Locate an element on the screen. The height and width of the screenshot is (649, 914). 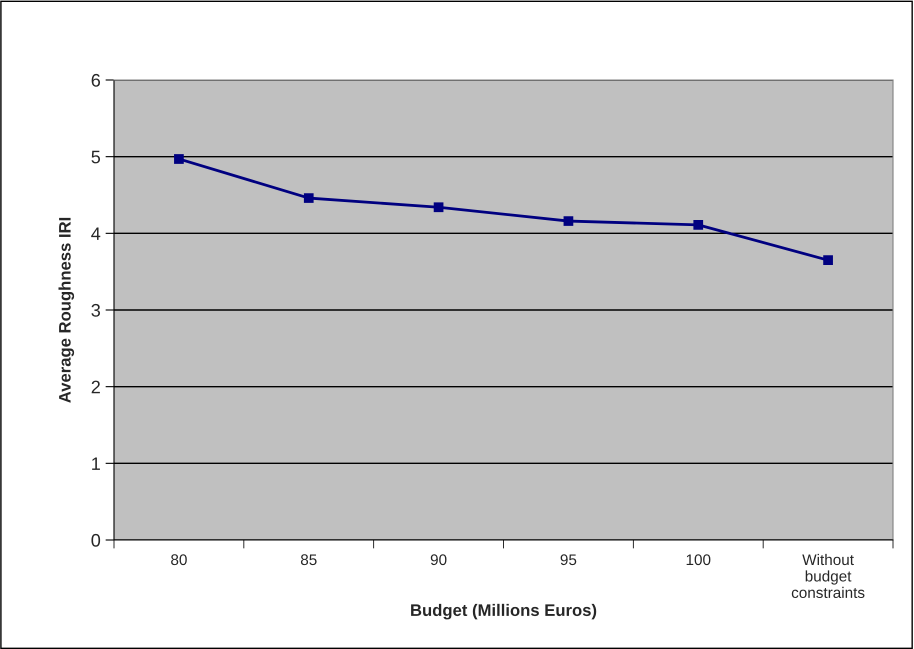
y-tick-label: 5 is located at coordinates (95, 157).